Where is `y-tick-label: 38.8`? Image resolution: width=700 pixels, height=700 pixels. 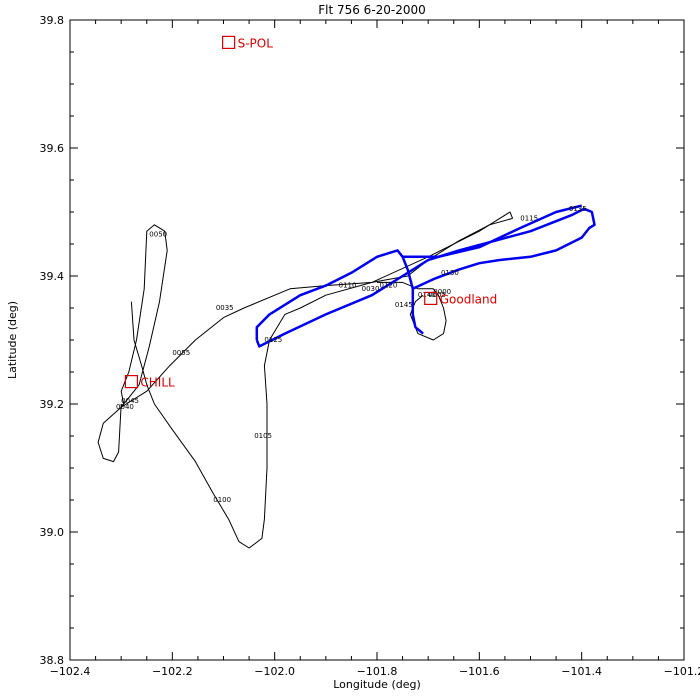
y-tick-label: 38.8 is located at coordinates (52, 660).